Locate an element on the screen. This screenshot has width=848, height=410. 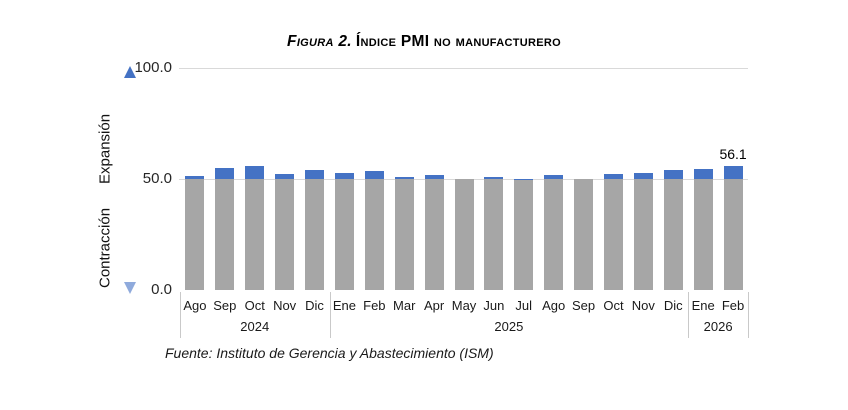
x-axis-month-label: Jul is located at coordinates (524, 305).